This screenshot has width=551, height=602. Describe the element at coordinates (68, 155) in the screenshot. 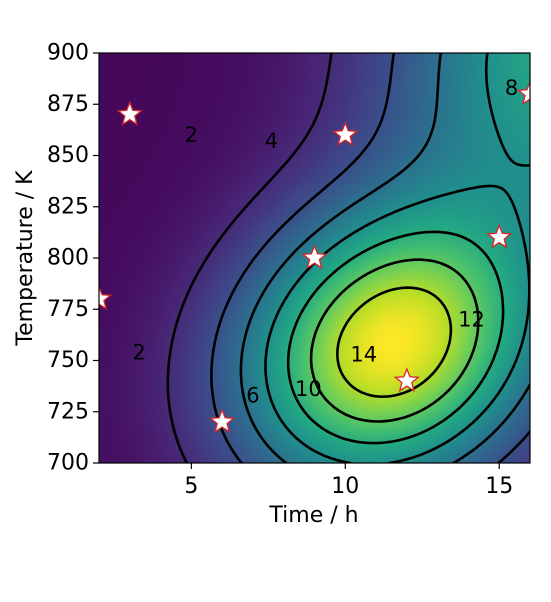

I see `y-tick-label: 850` at that location.